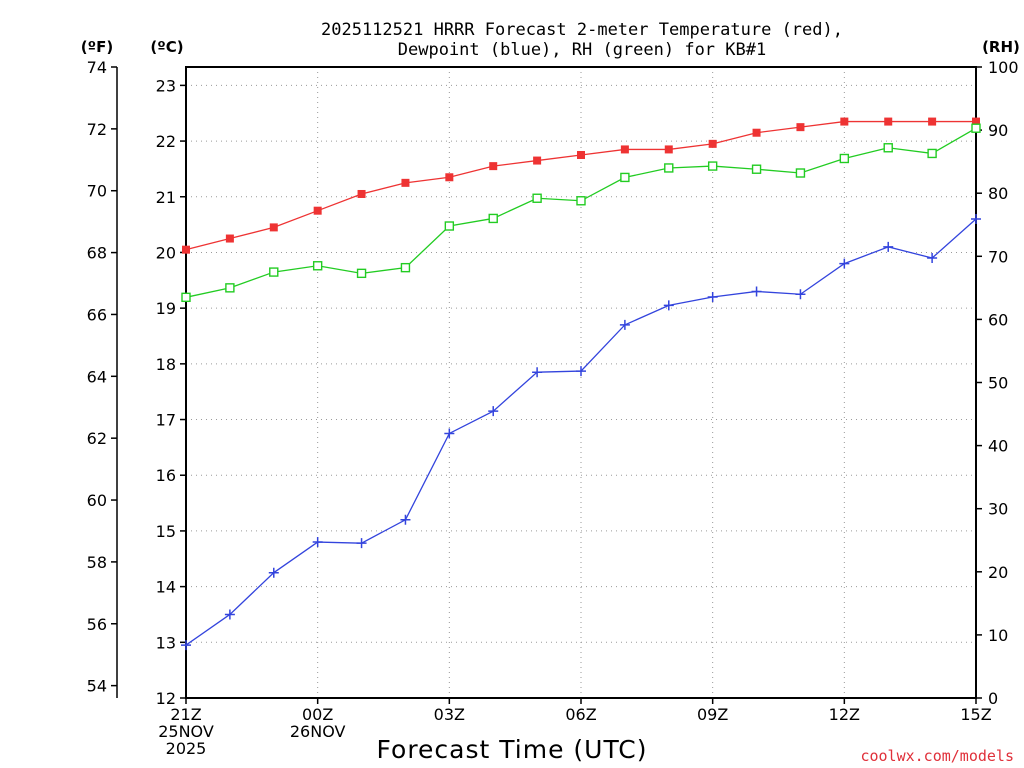 The image size is (1024, 768). I want to click on celsius-tick-label: 12, so click(166, 698).